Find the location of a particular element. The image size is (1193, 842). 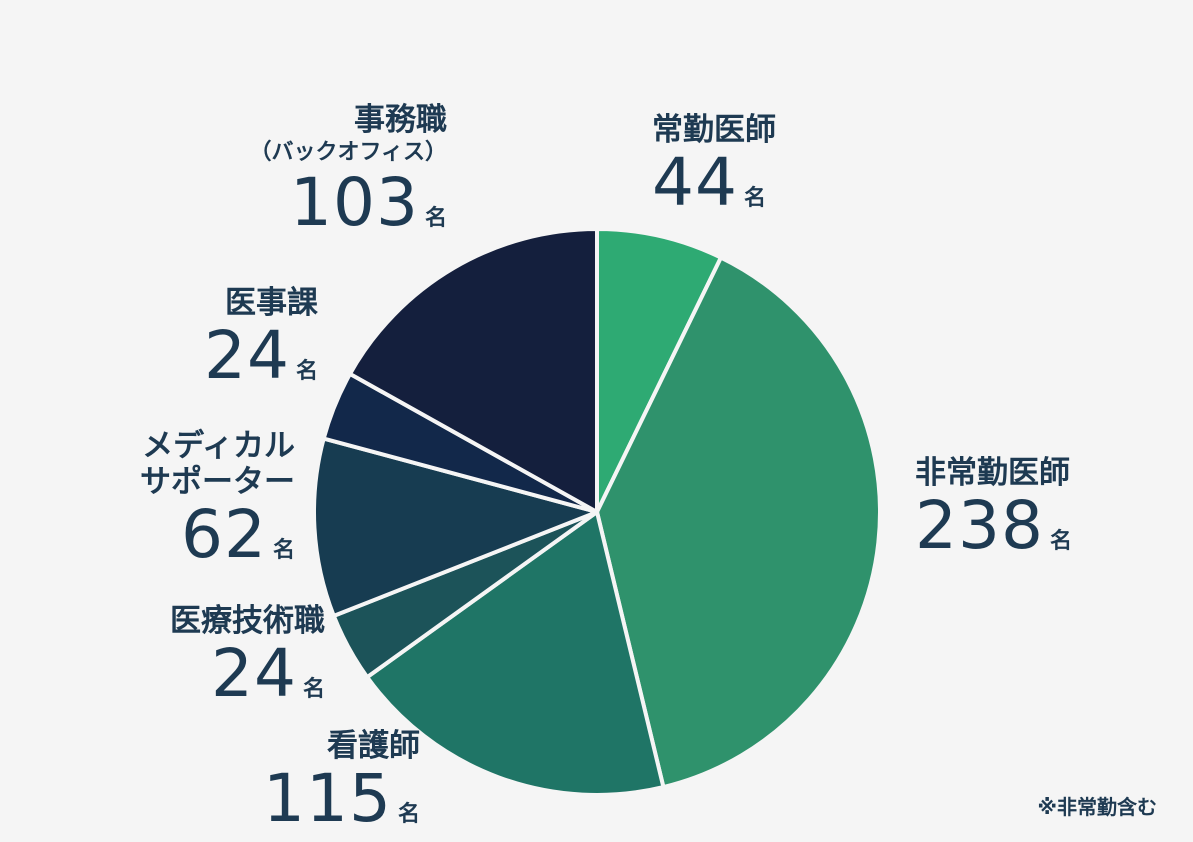

slice-label-medical-technicians: 医療技術職 24 名 is located at coordinates (247, 656).